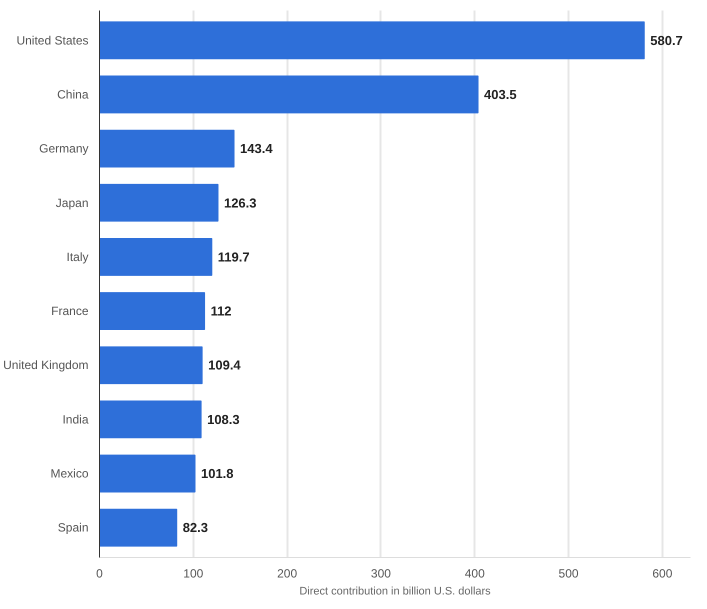 Image resolution: width=707 pixels, height=609 pixels. I want to click on data-label: 109.4, so click(225, 365).